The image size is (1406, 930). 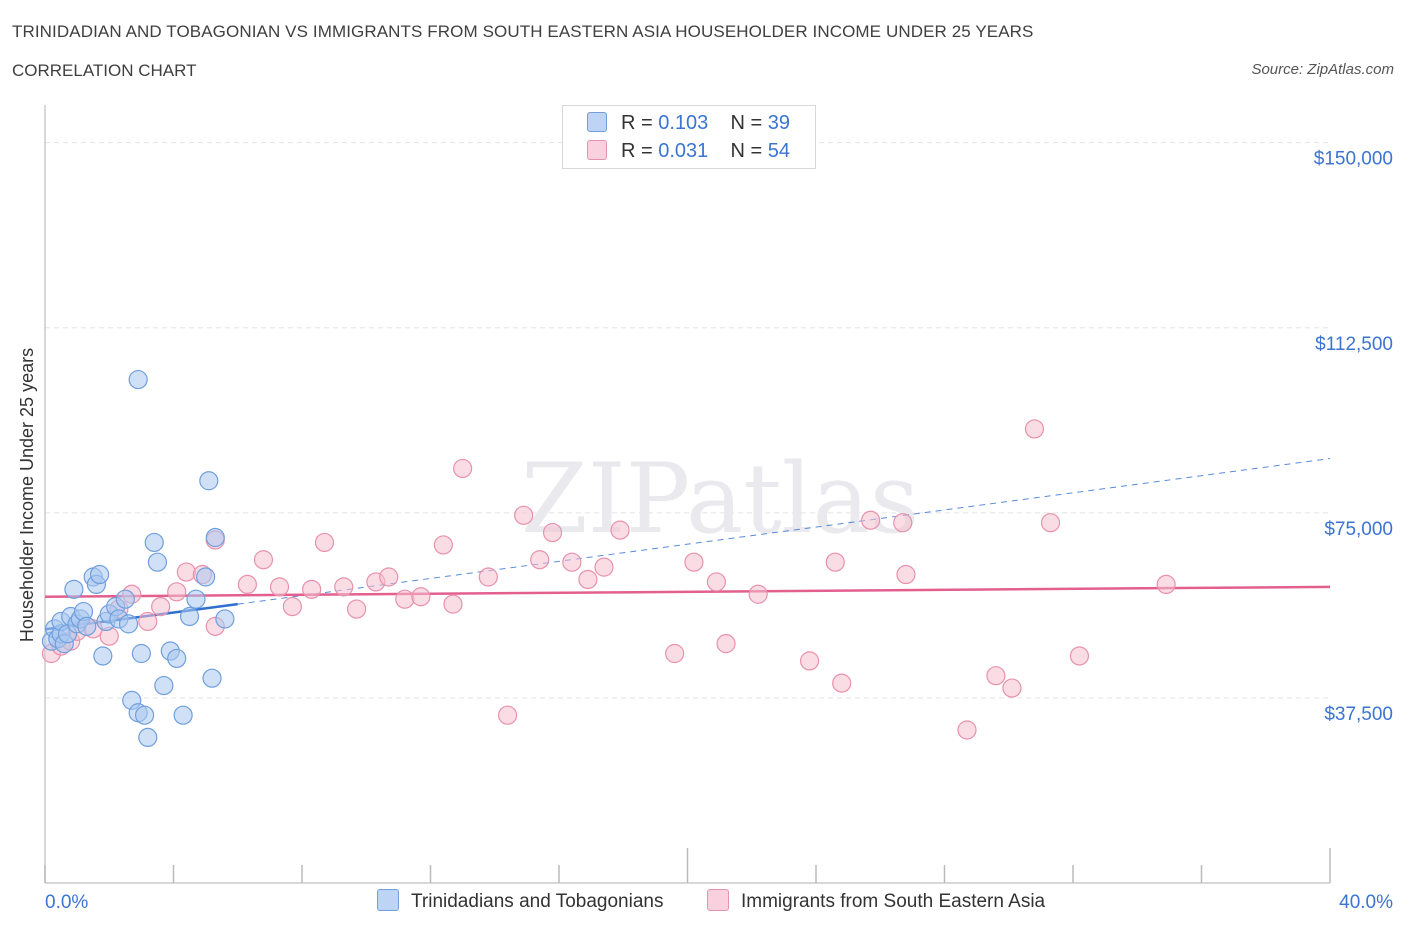 What do you see at coordinates (1358, 714) in the screenshot?
I see `y-tick-label: $37,500` at bounding box center [1358, 714].